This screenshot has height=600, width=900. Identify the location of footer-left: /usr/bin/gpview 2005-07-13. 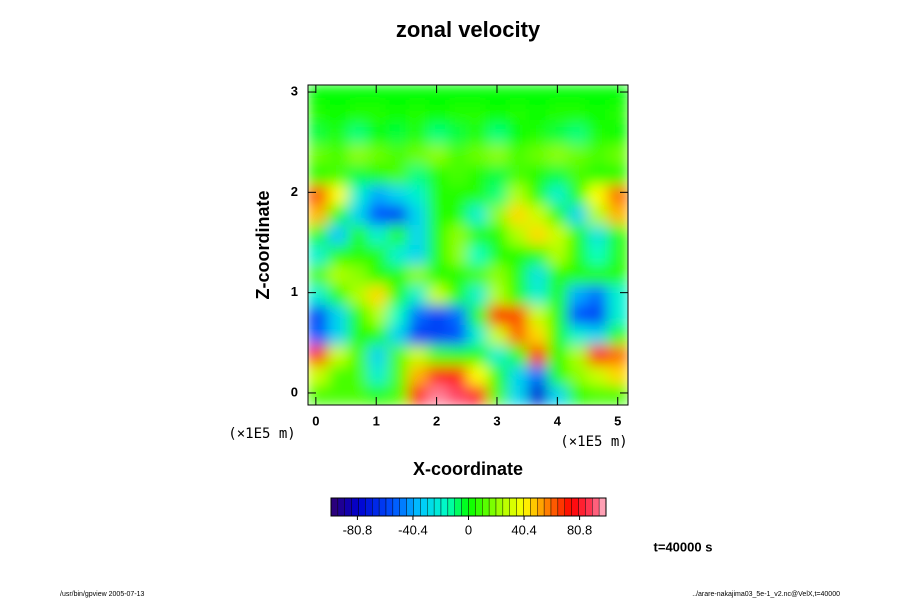
(102, 594).